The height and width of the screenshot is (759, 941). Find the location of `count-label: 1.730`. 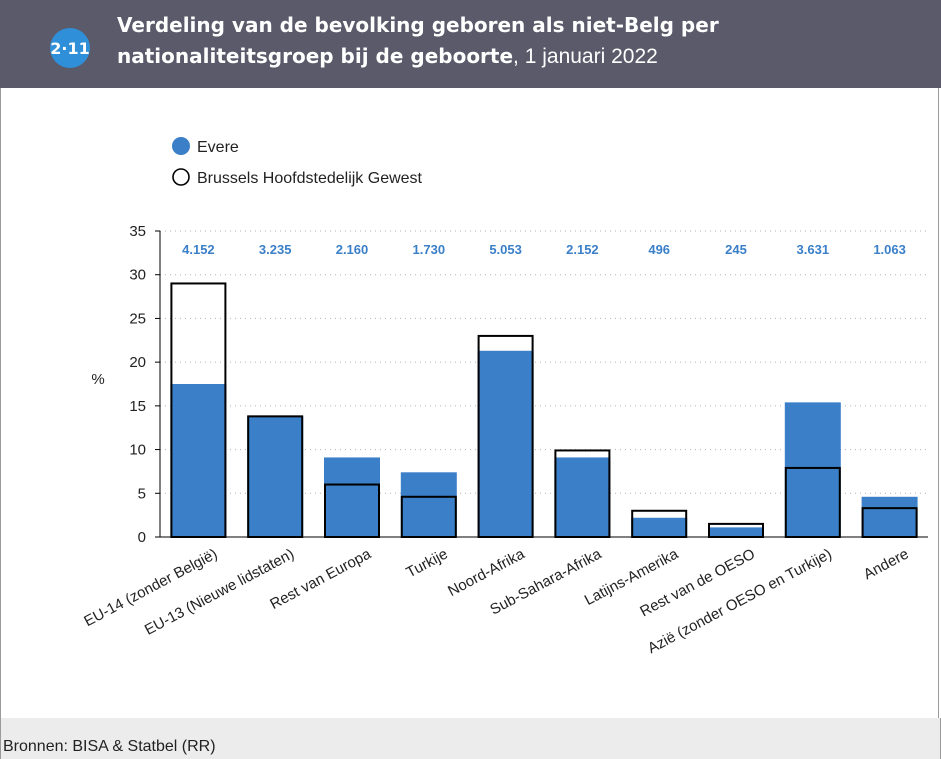

count-label: 1.730 is located at coordinates (429, 249).